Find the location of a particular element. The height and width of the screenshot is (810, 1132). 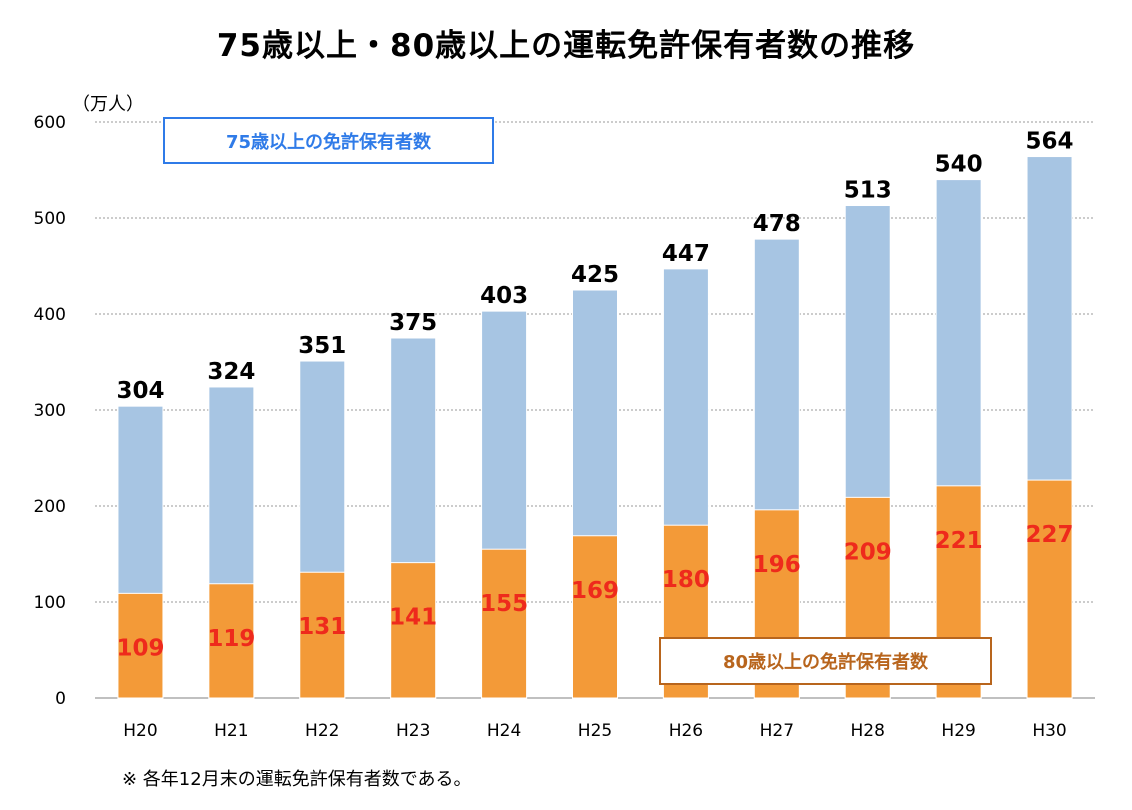

data-label-75-over: 351 is located at coordinates (322, 346).